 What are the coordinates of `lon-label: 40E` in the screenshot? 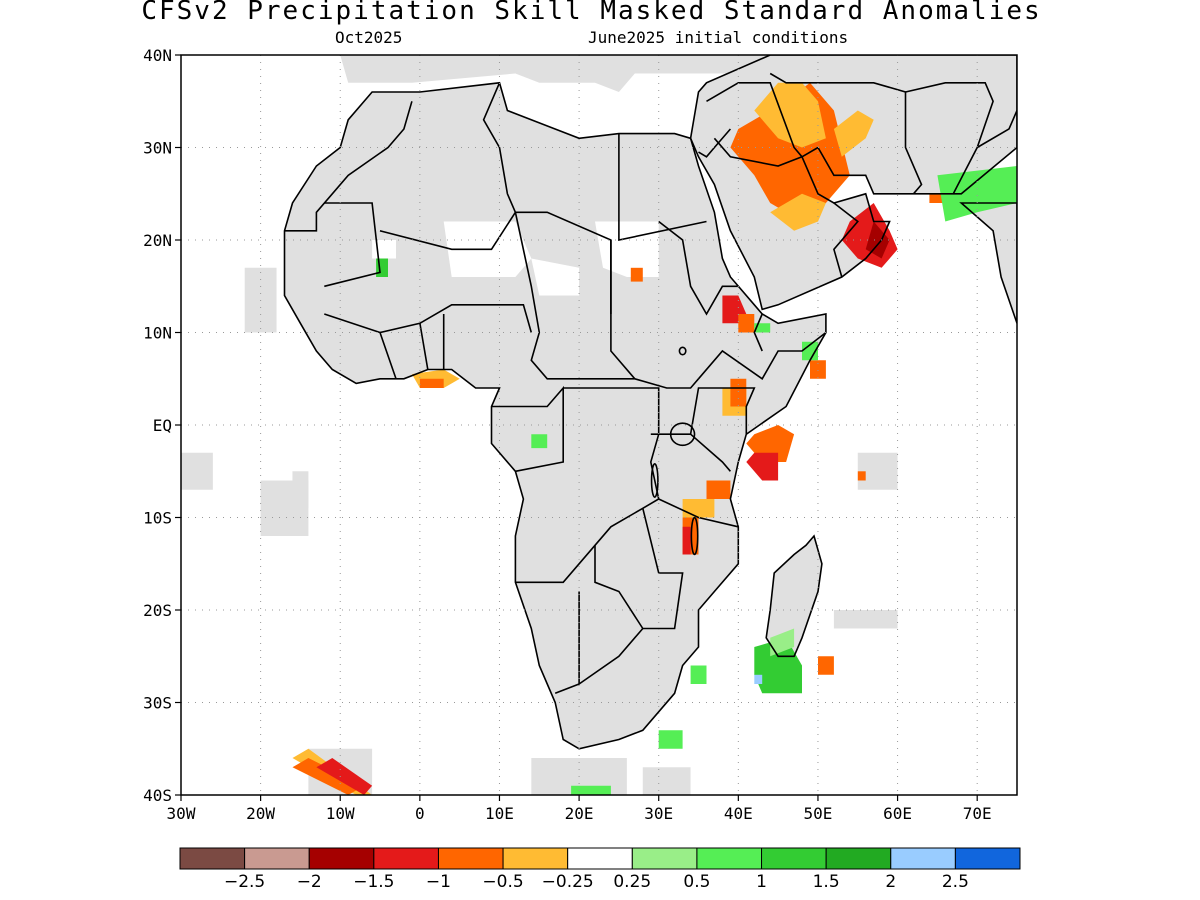 It's located at (738, 813).